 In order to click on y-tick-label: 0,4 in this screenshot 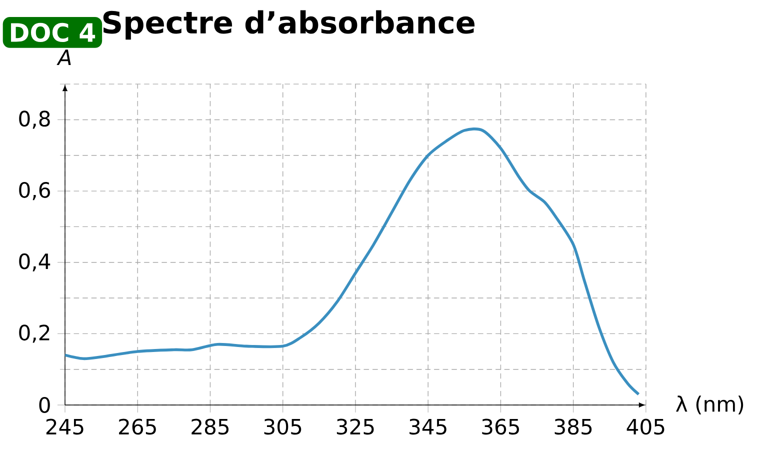, I will do `click(34, 262)`.